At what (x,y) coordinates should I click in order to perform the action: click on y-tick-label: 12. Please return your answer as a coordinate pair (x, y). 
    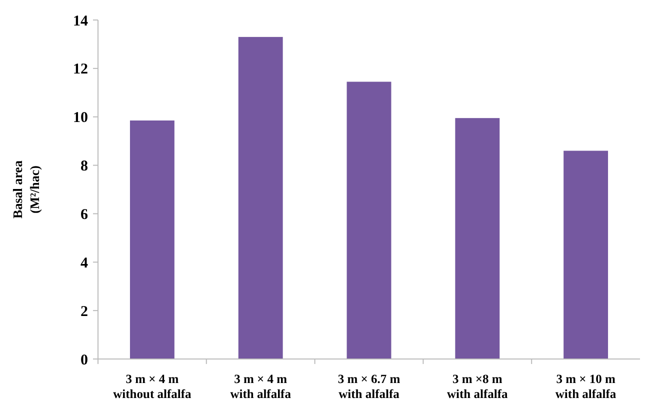
    Looking at the image, I should click on (80, 70).